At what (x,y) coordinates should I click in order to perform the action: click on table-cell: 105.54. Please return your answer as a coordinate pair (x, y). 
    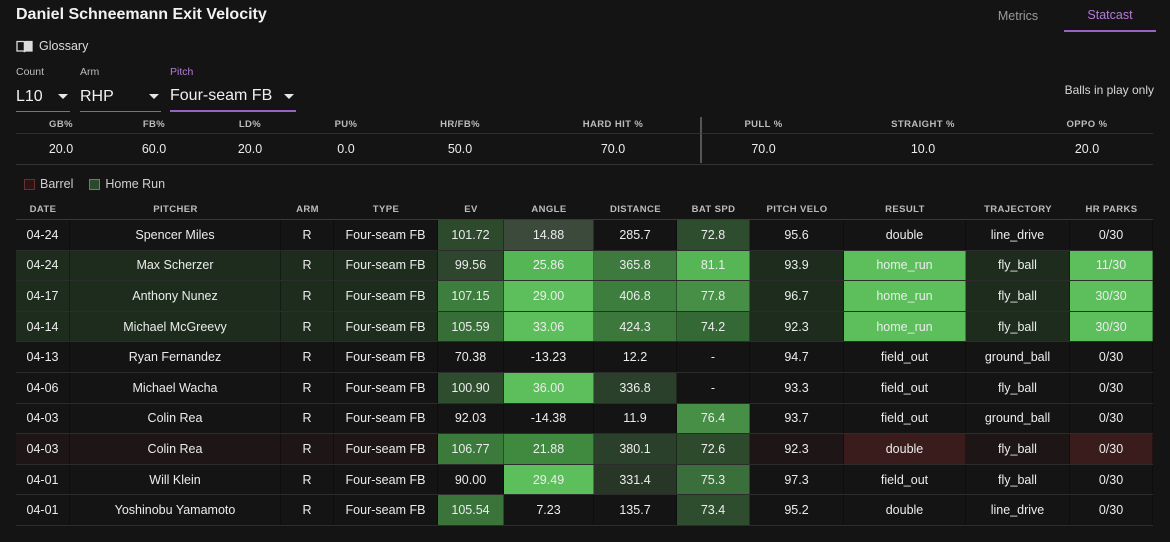
    Looking at the image, I should click on (471, 510).